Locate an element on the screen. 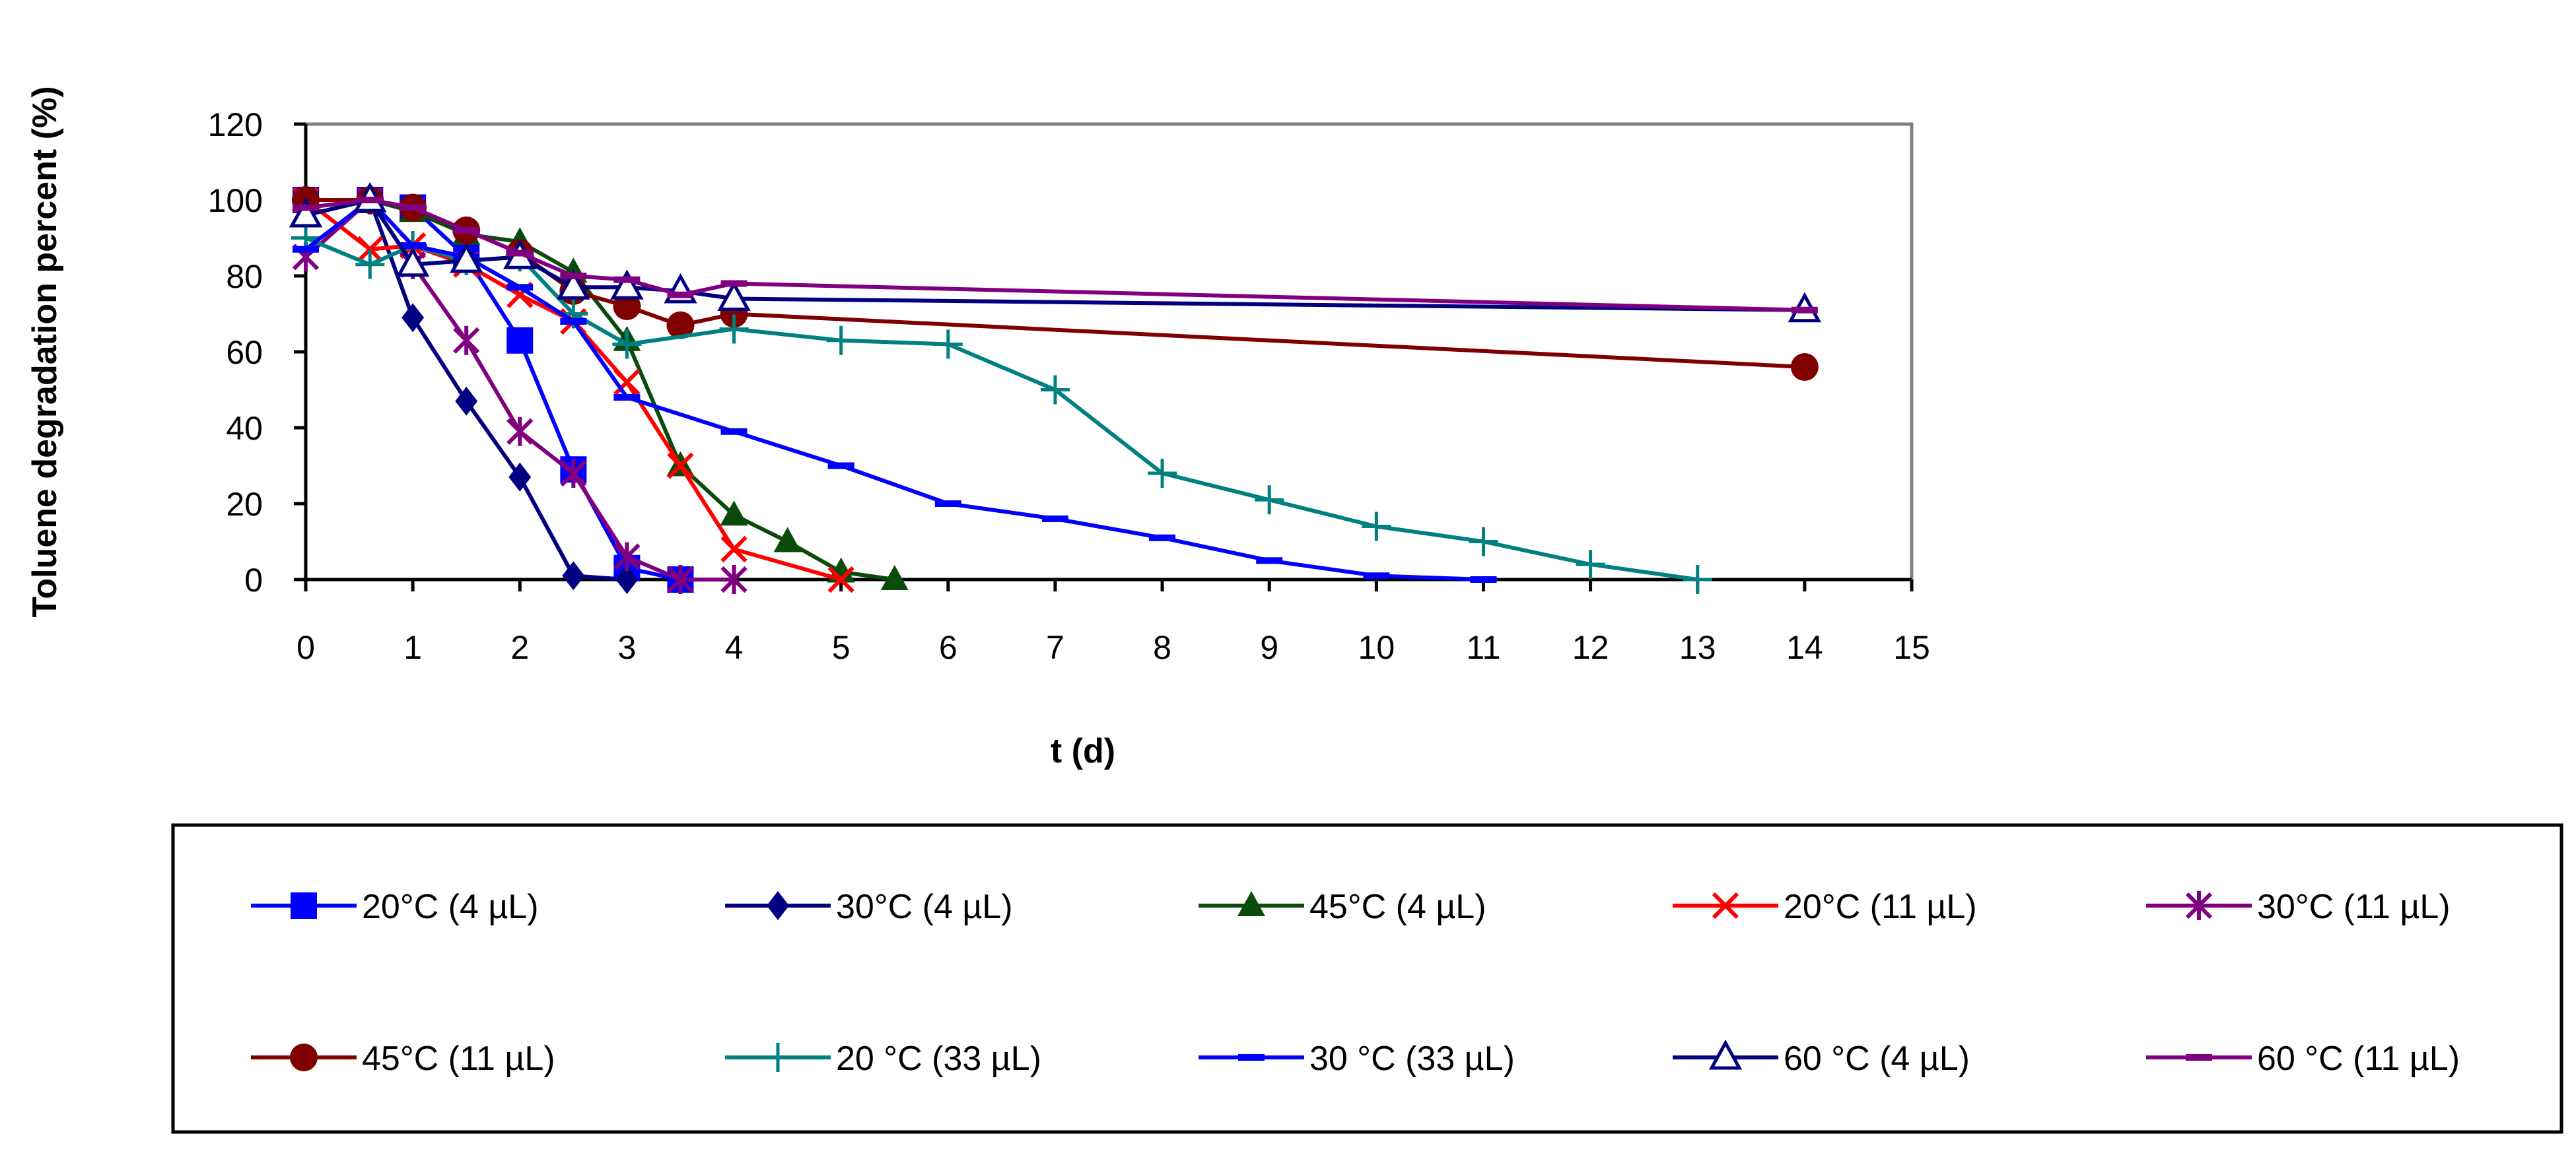  y-tick-label: 40 is located at coordinates (245, 428).